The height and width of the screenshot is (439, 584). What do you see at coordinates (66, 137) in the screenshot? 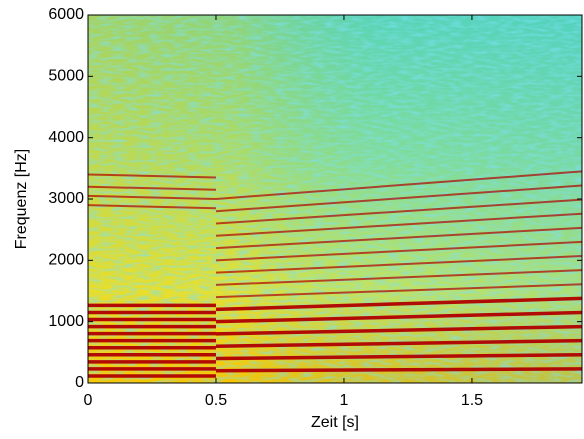
I see `y-tick-label: 4000` at bounding box center [66, 137].